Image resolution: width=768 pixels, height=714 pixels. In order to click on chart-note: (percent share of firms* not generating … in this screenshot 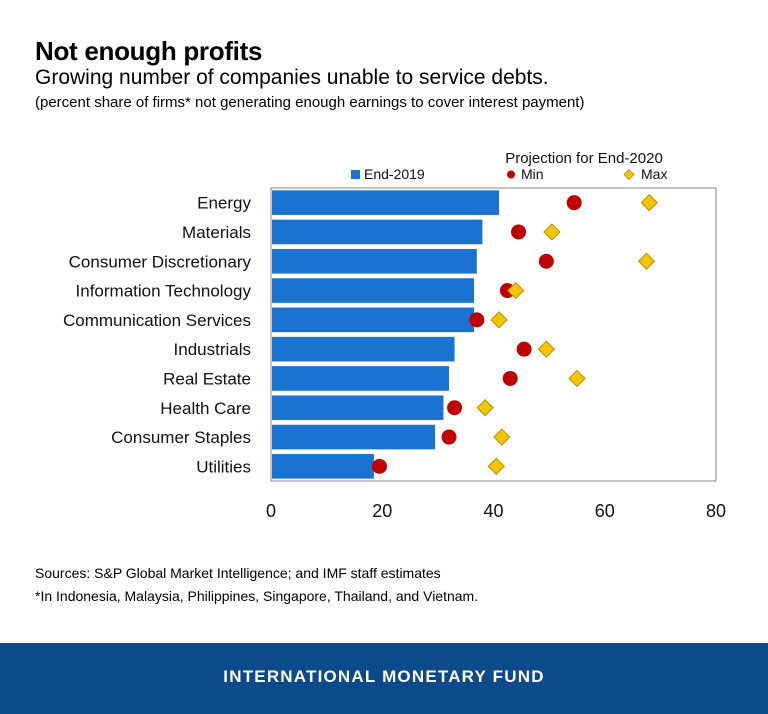, I will do `click(310, 102)`.